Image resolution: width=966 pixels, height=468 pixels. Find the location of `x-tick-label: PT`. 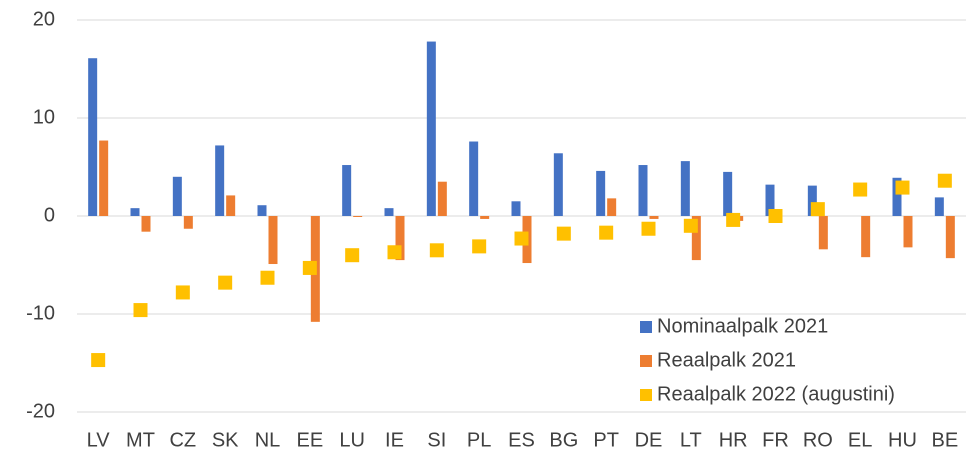

x-tick-label: PT is located at coordinates (606, 440).